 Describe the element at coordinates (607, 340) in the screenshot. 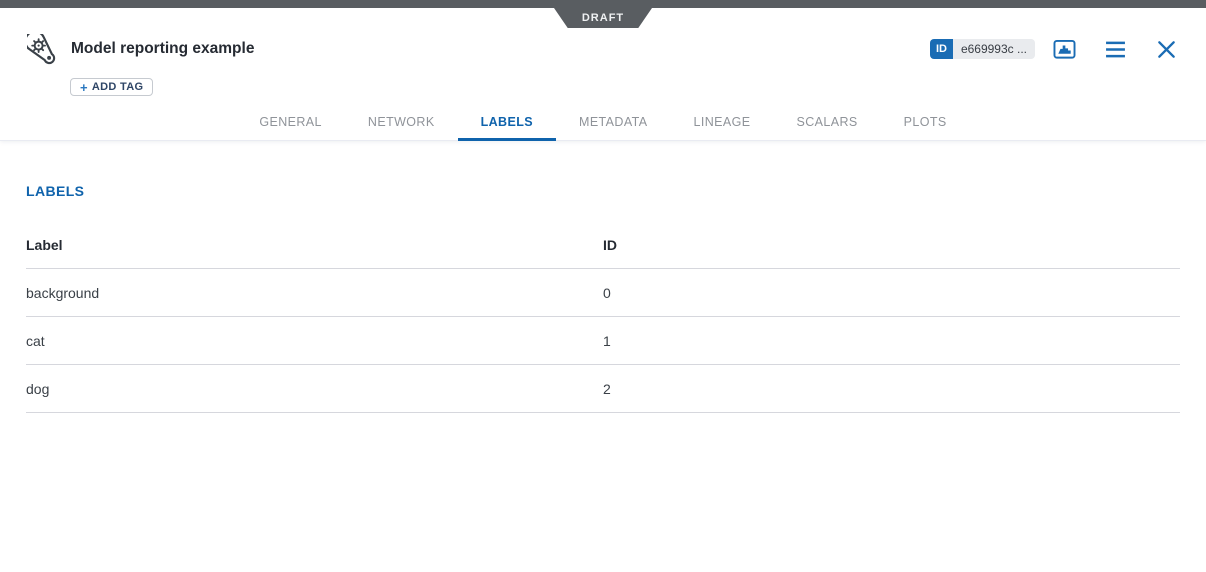

I see `id-cell: 1` at that location.